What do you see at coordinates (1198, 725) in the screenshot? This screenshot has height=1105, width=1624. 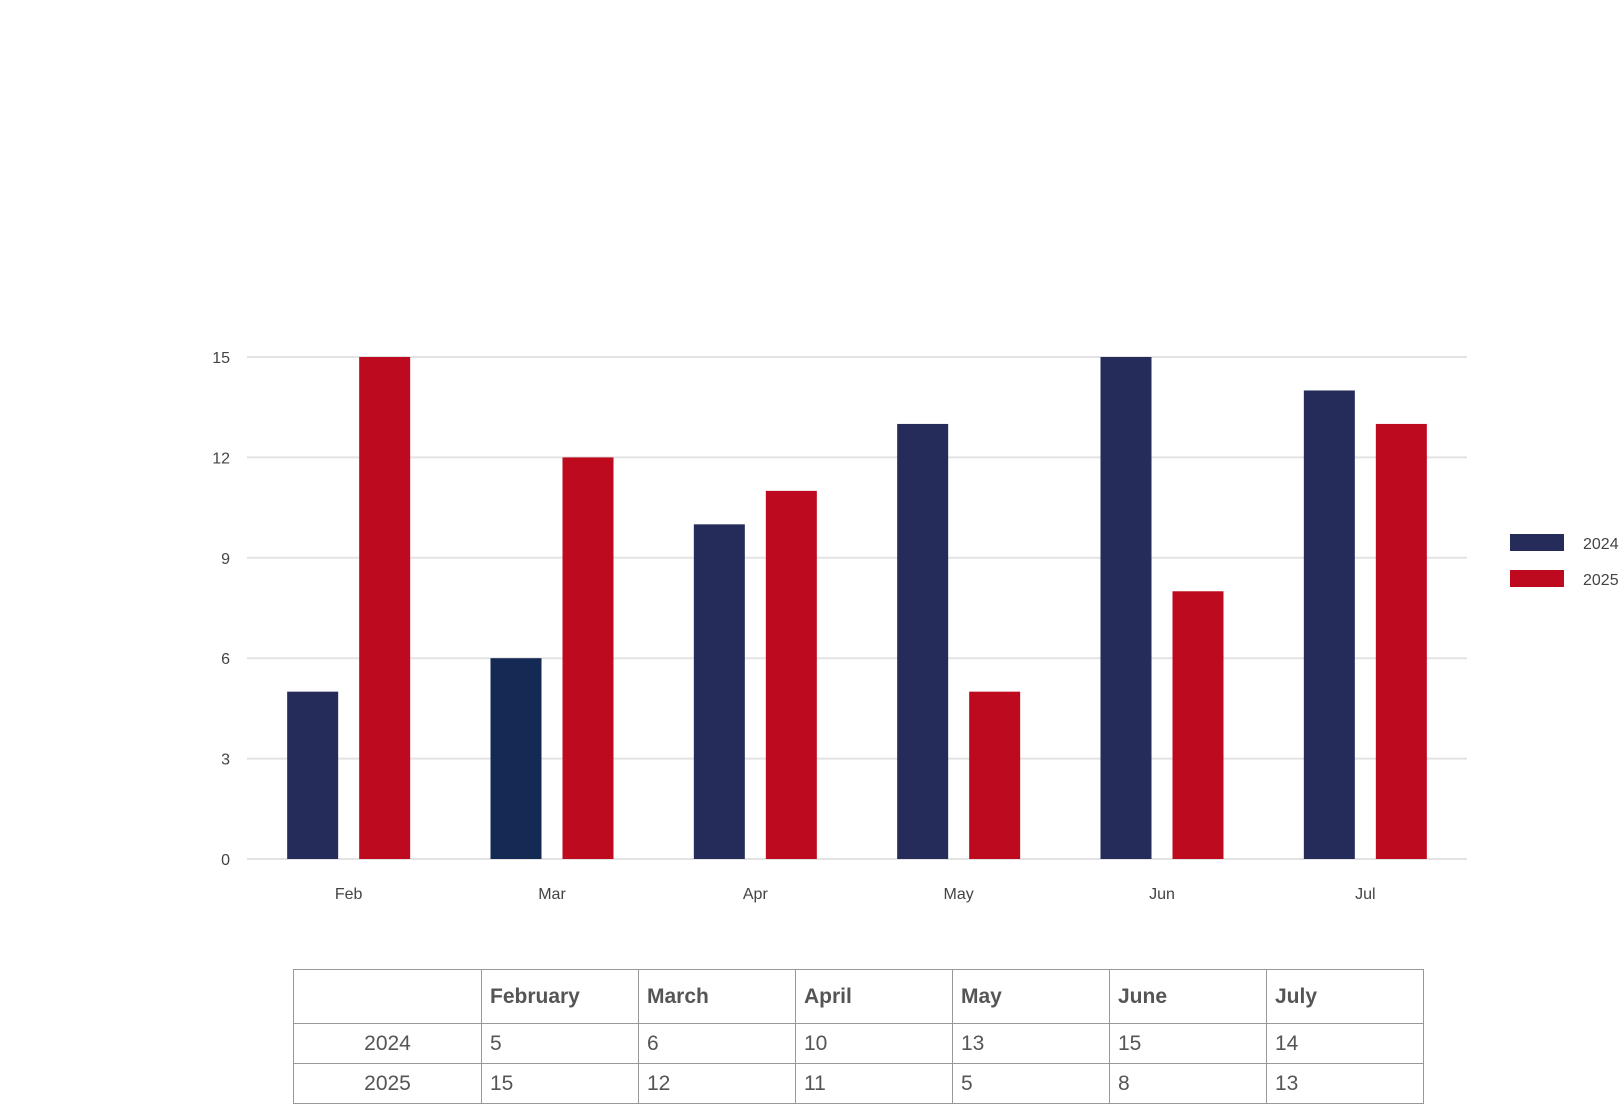 I see `bar-2025-jun` at bounding box center [1198, 725].